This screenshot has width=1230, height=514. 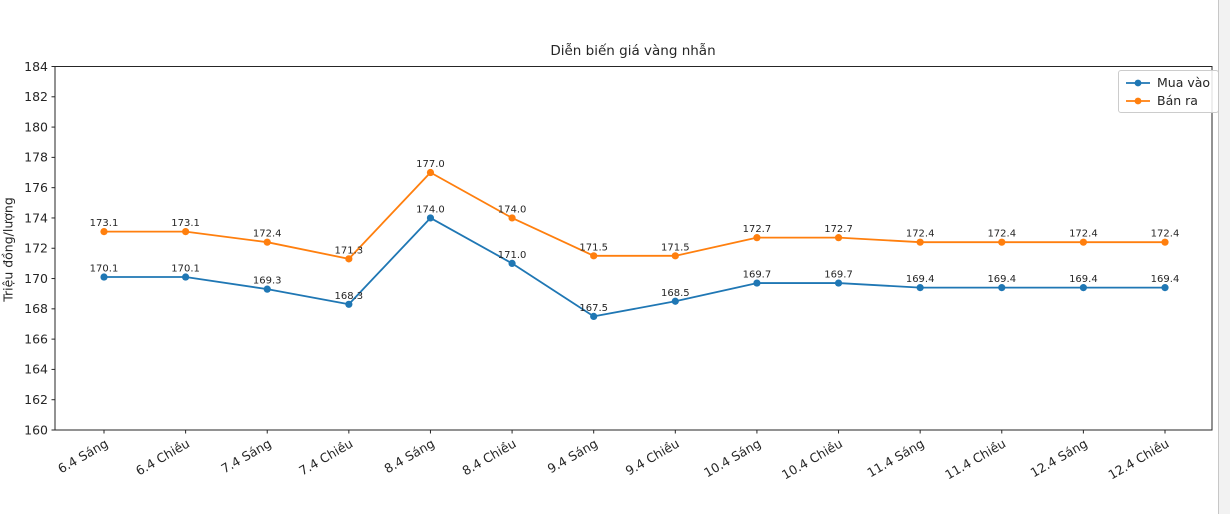 What do you see at coordinates (512, 255) in the screenshot?
I see `data-point-label: 171.0` at bounding box center [512, 255].